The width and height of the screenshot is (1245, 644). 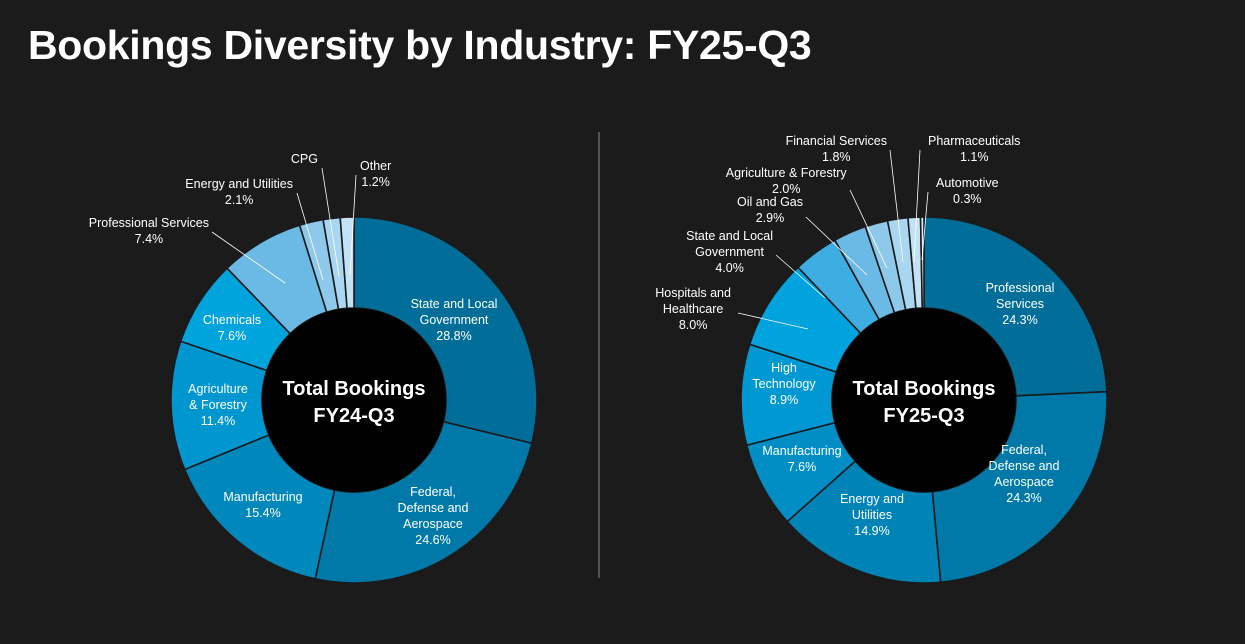 I want to click on slice-label-fy24-0: State and Local Government 28.8%, so click(x=454, y=320).